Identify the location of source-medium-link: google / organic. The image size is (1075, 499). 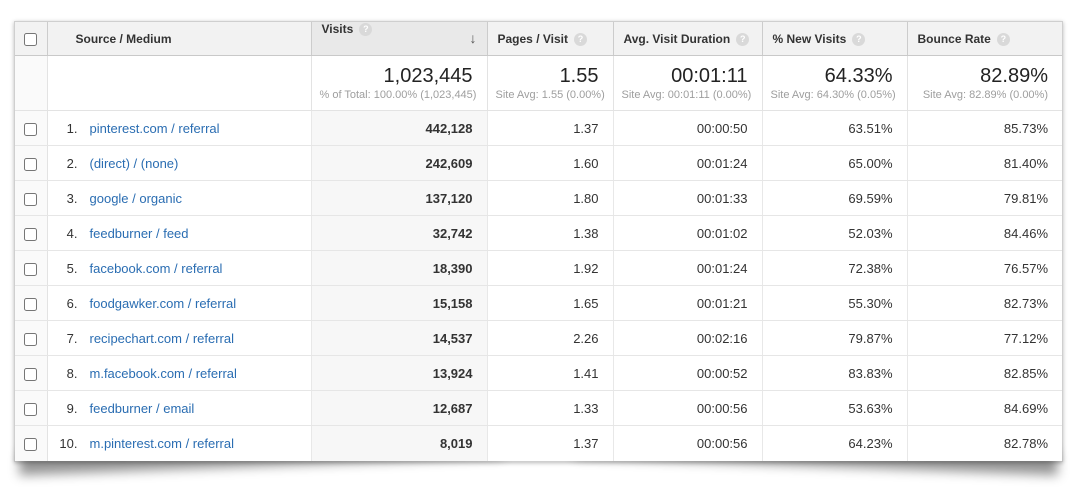
(136, 198).